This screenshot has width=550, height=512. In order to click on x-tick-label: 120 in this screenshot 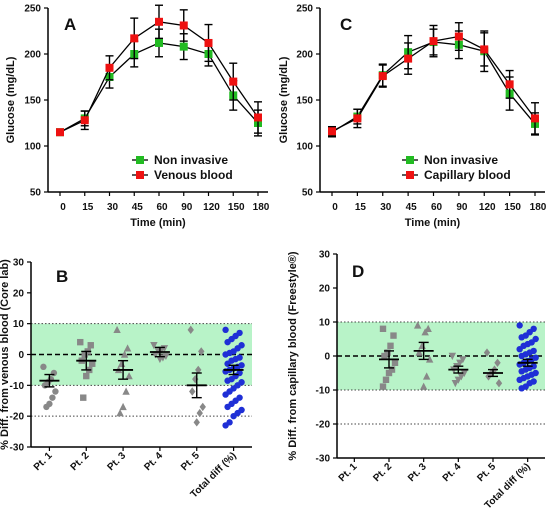, I will do `click(211, 207)`.